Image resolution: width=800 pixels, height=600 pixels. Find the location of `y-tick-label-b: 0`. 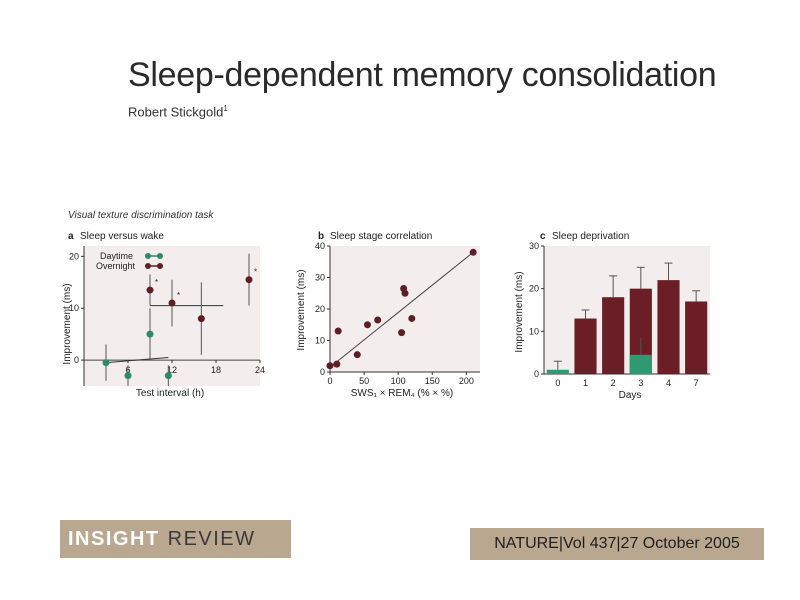

y-tick-label-b: 0 is located at coordinates (322, 372).